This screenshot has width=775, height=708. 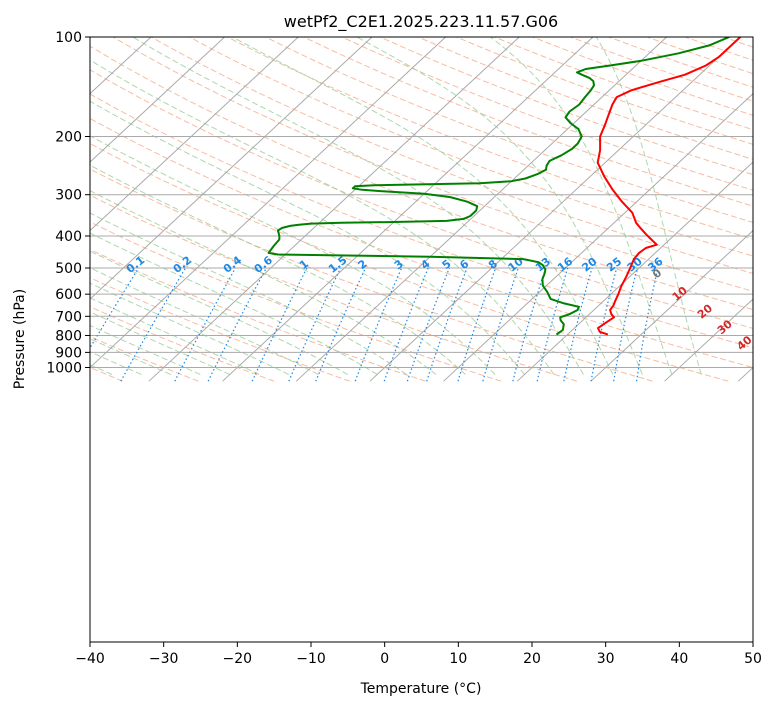 I want to click on y-tick-label: 600, so click(x=68, y=295).